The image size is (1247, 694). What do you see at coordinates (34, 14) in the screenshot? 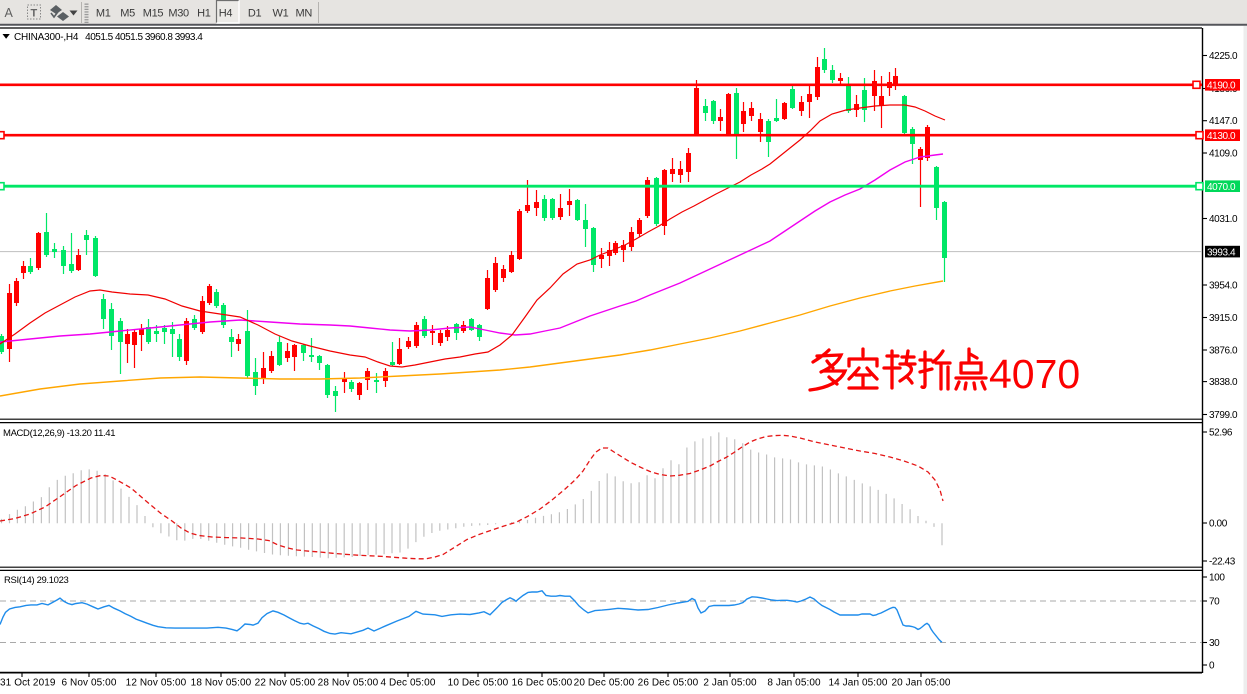
I see `svg-text: T` at bounding box center [34, 14].